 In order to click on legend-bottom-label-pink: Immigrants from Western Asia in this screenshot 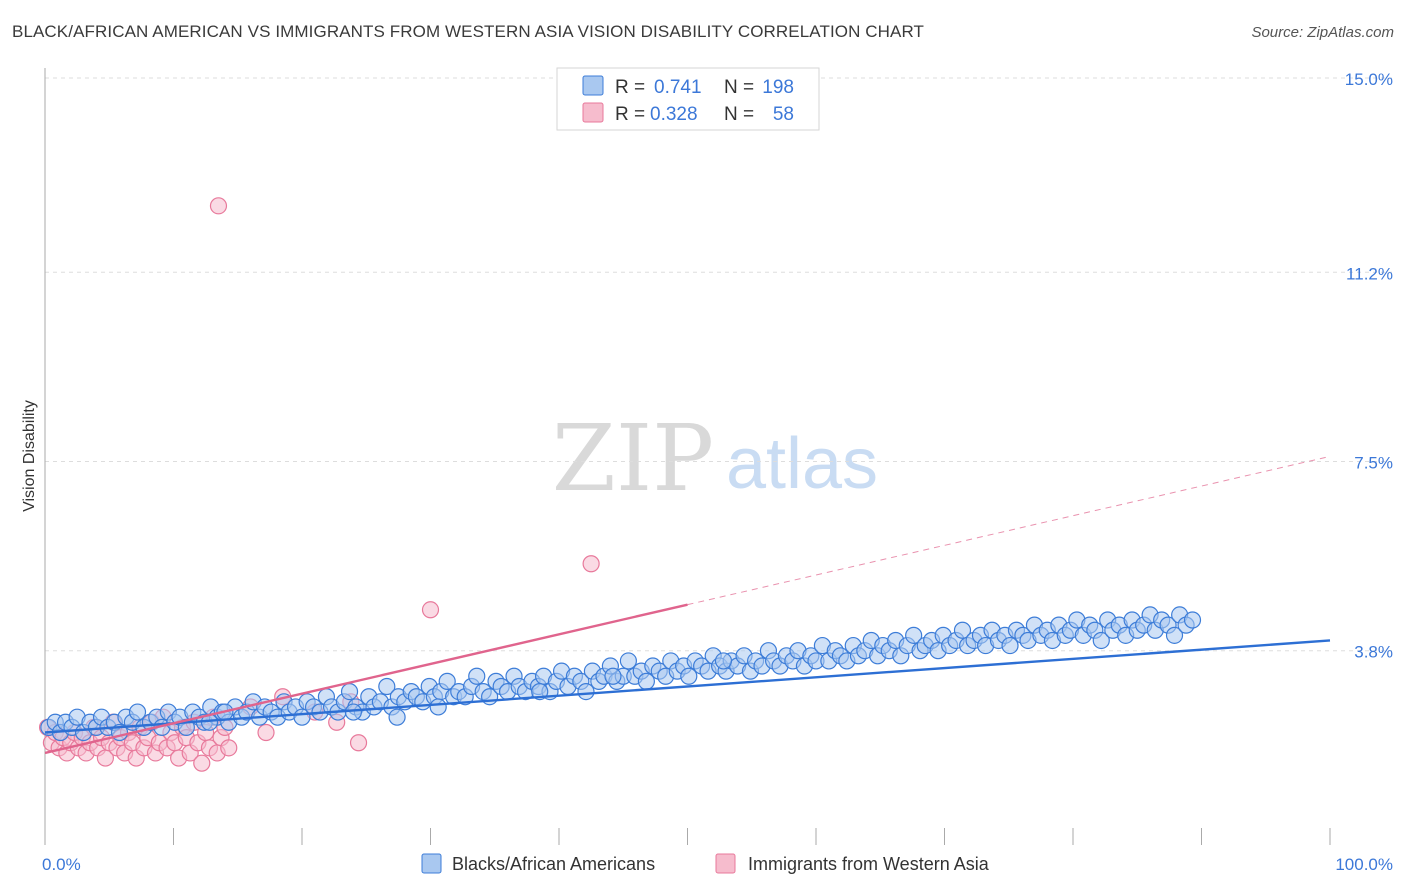, I will do `click(869, 864)`.